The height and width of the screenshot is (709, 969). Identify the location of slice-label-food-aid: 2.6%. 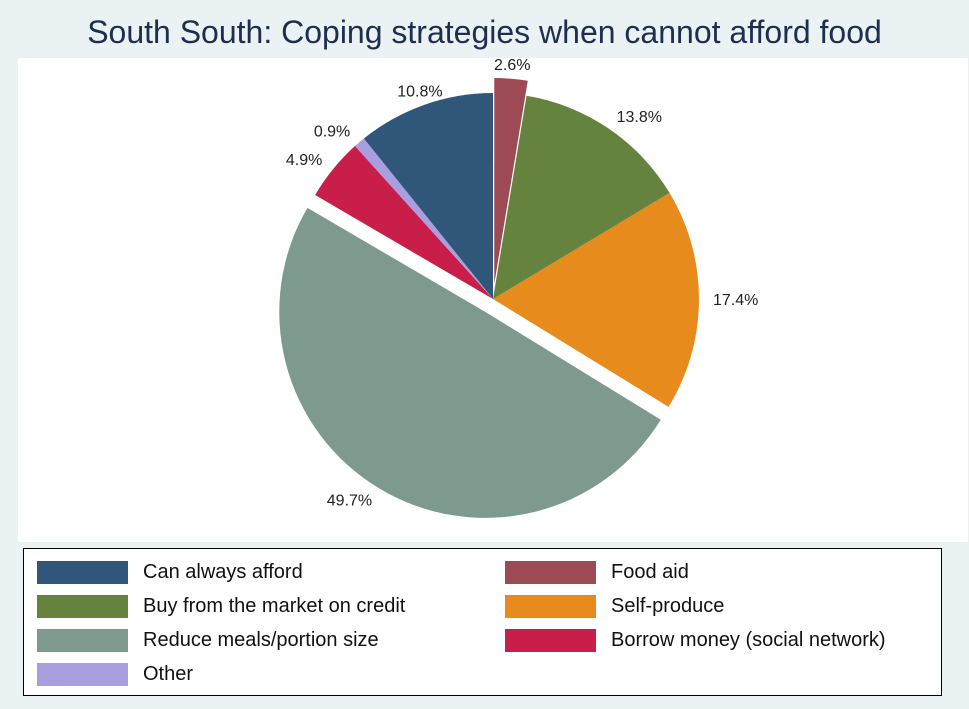
(512, 66).